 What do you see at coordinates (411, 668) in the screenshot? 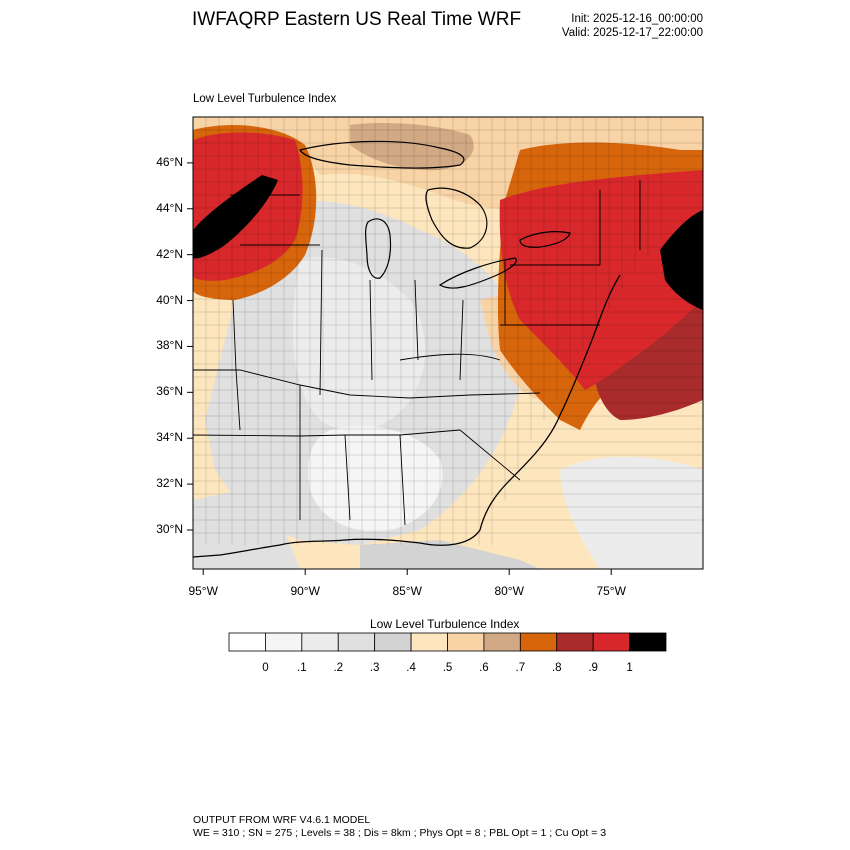
I see `colorbar-label: .4` at bounding box center [411, 668].